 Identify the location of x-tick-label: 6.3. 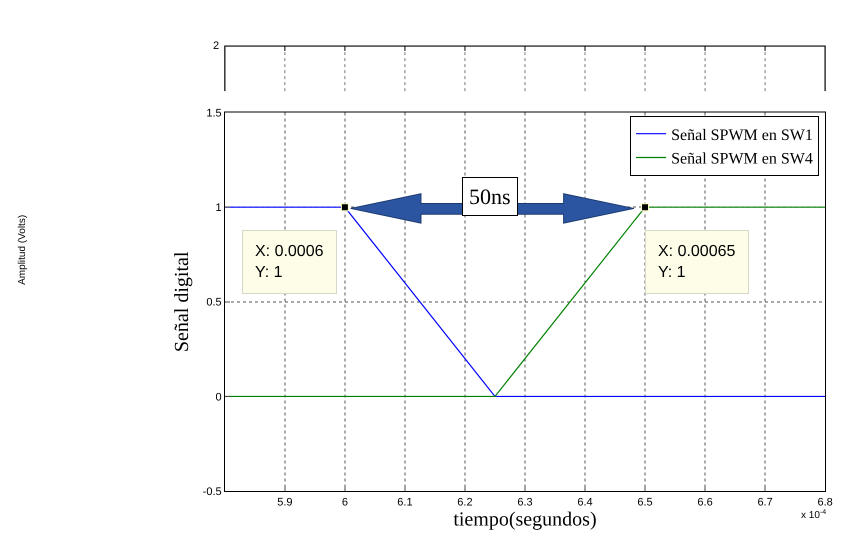
(525, 502).